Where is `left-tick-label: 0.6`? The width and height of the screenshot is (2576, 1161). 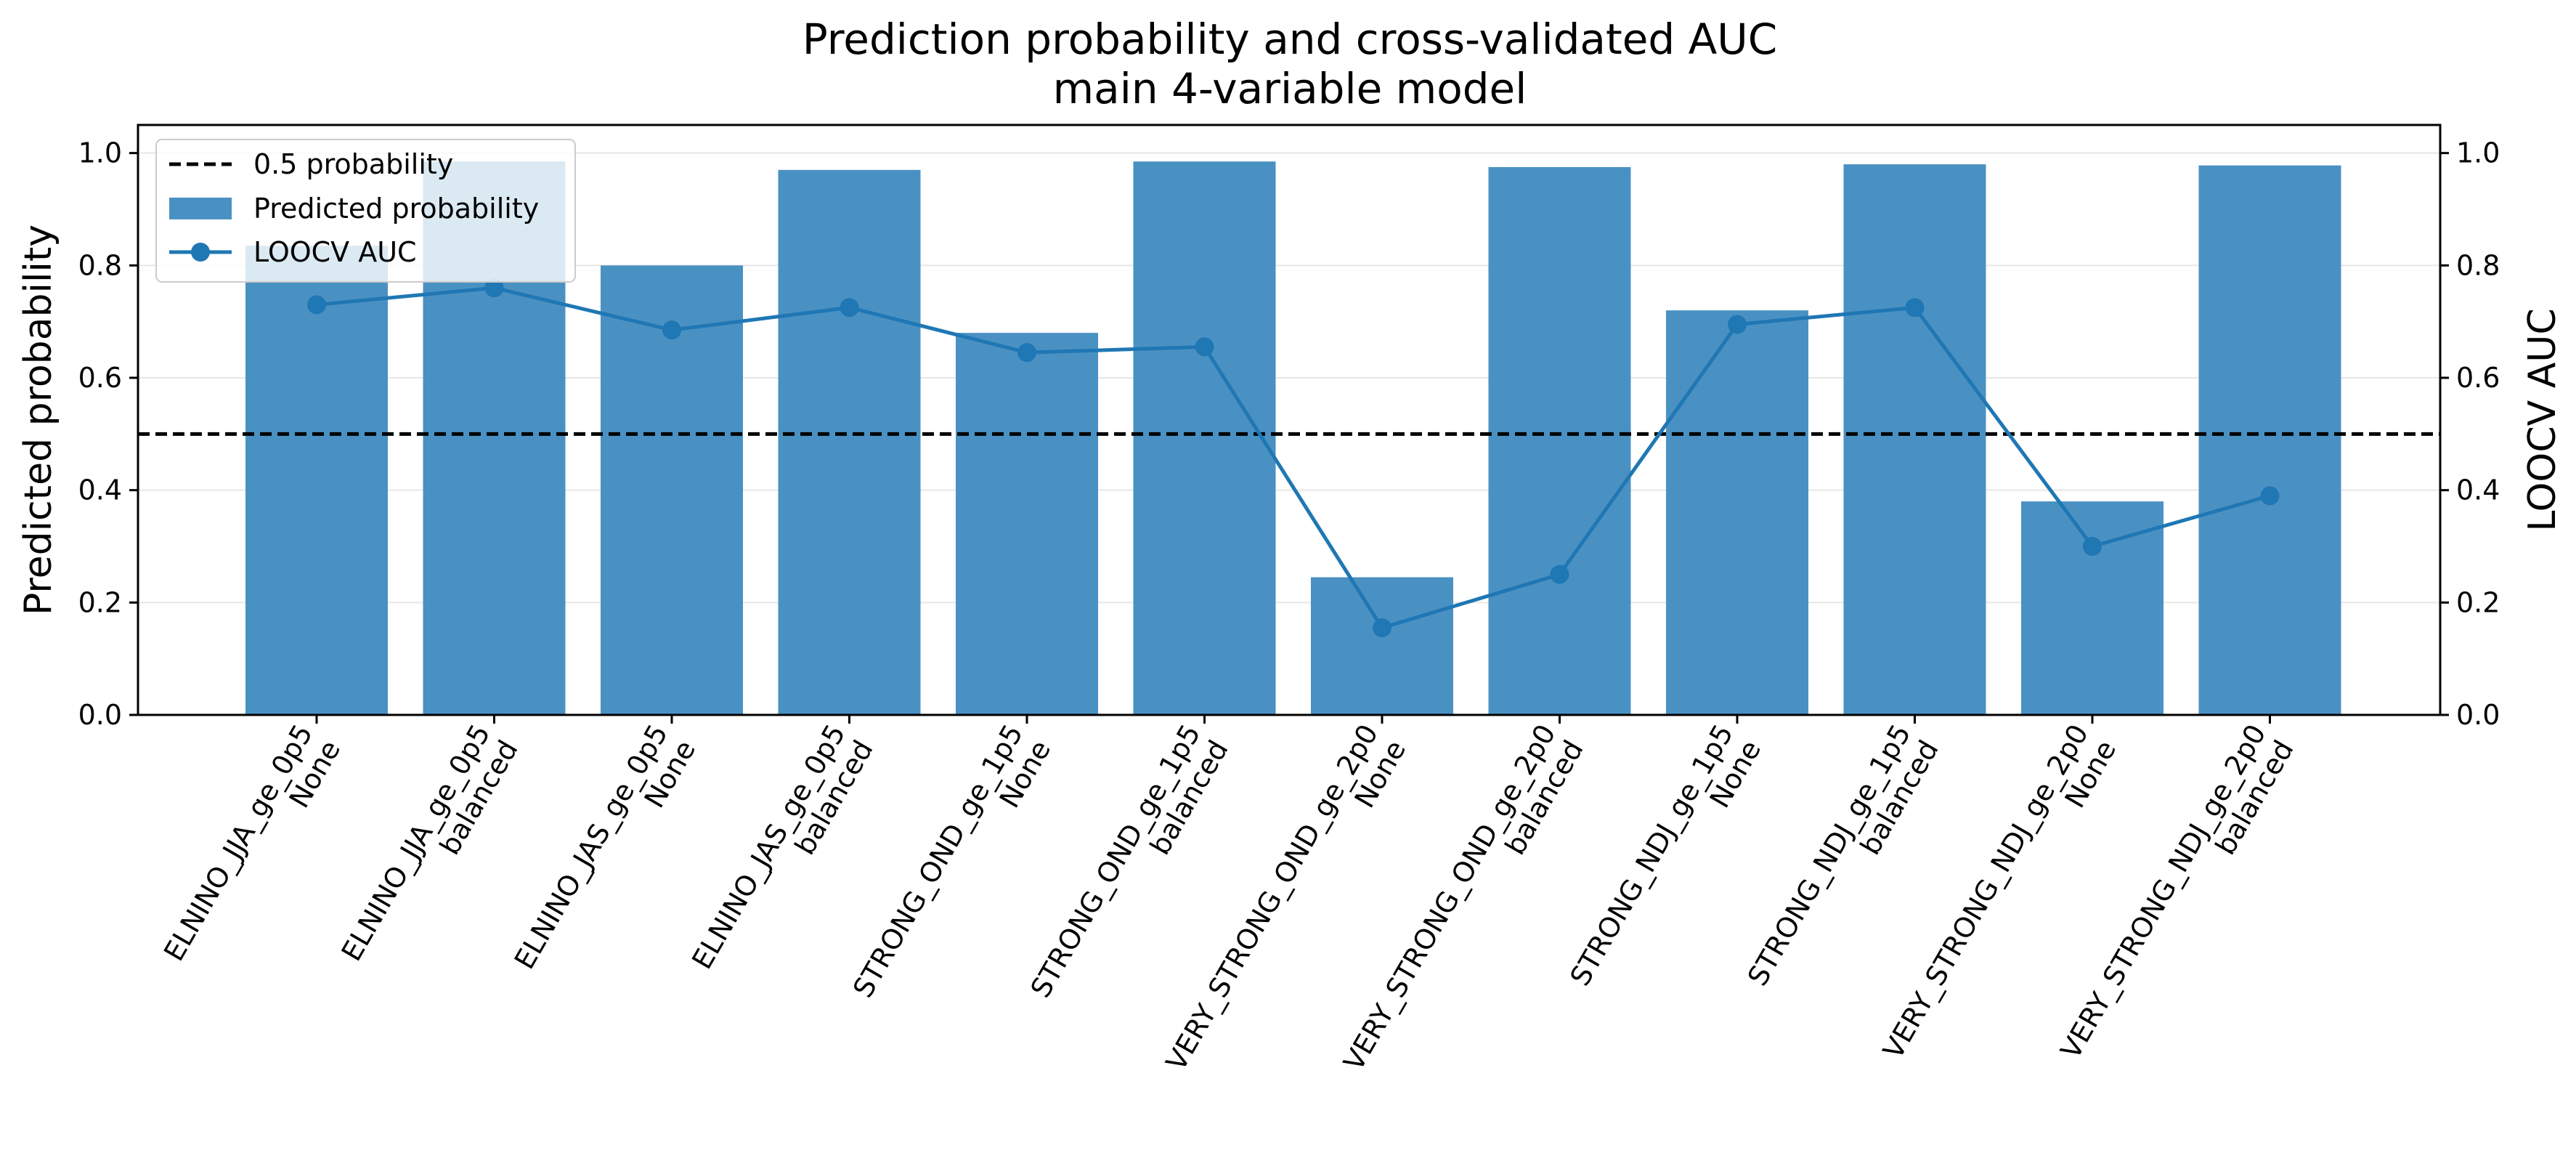 left-tick-label: 0.6 is located at coordinates (100, 378).